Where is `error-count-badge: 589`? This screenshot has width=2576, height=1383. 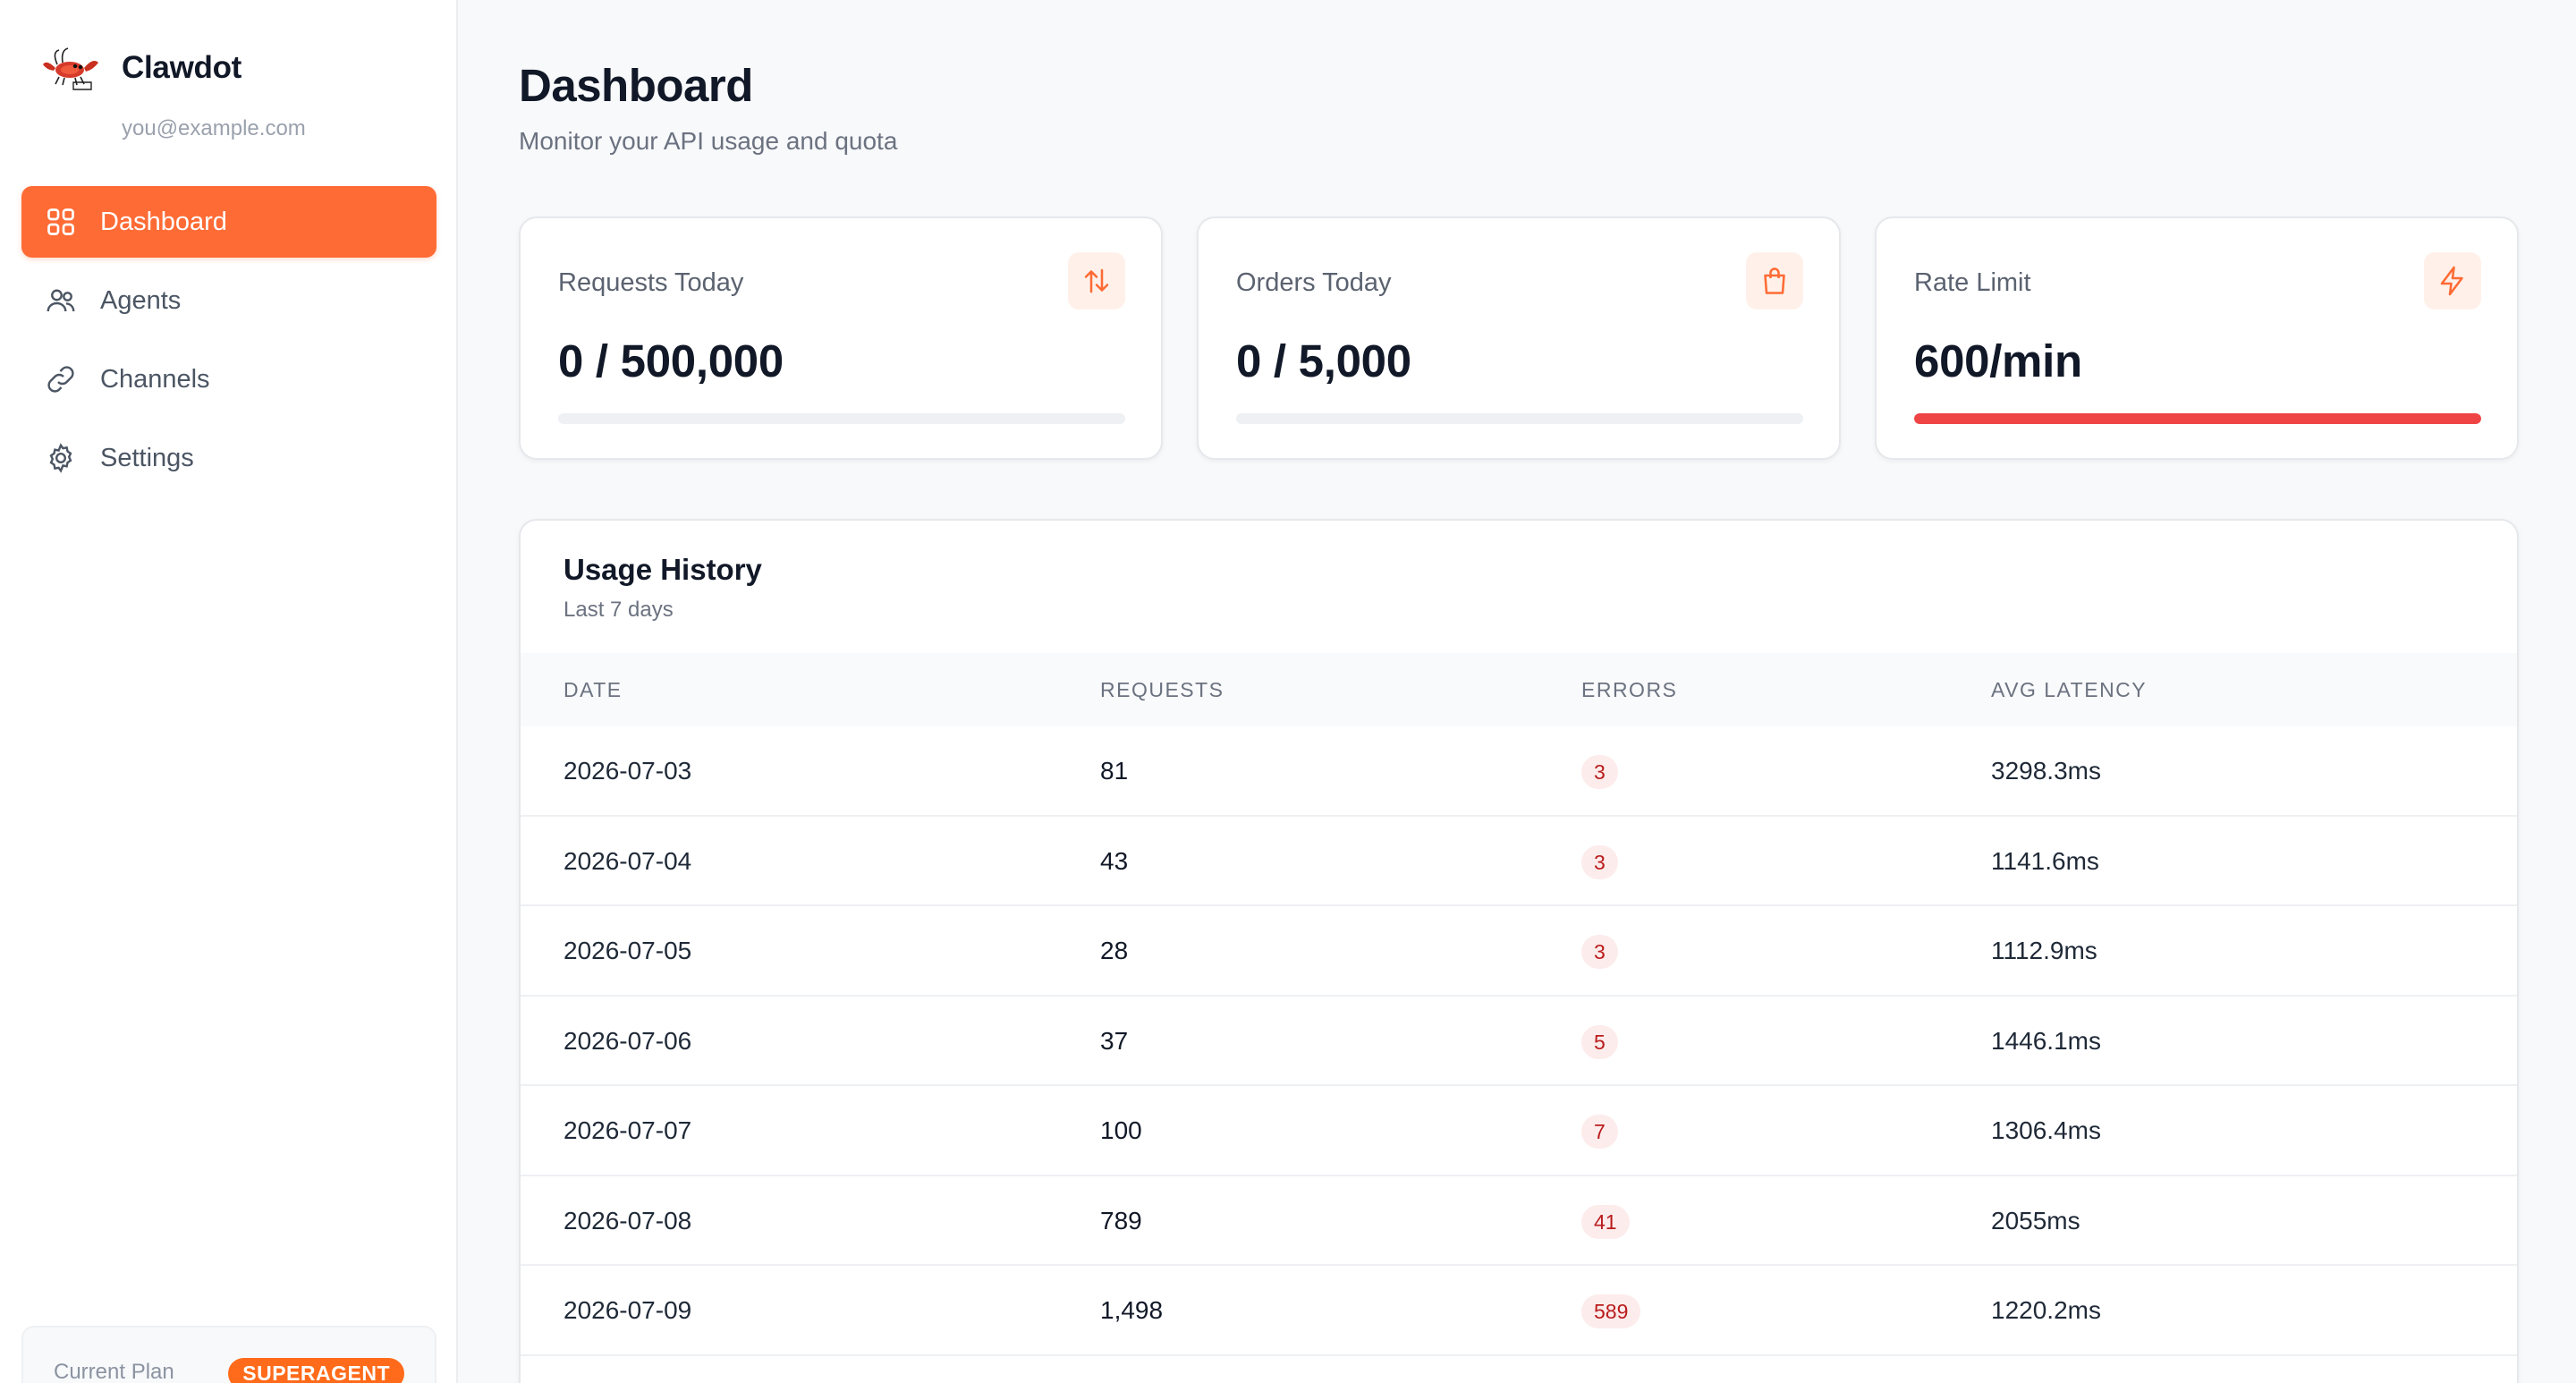 error-count-badge: 589 is located at coordinates (1611, 1311).